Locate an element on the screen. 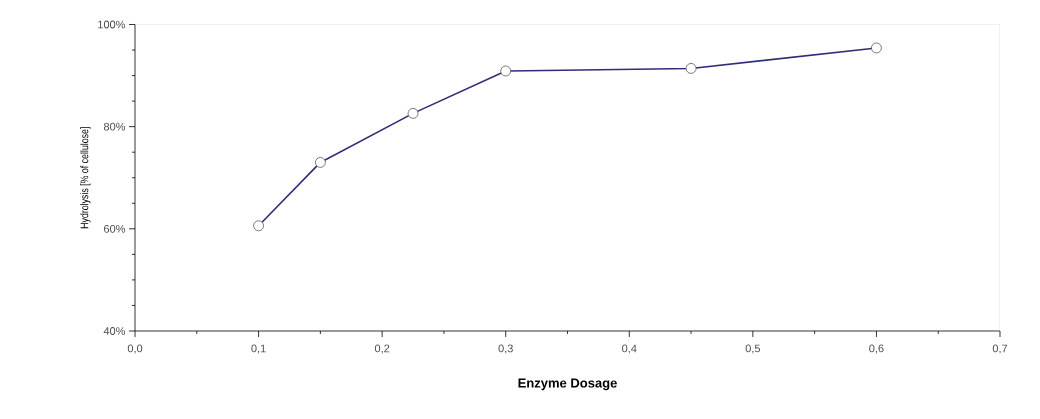  y-tick-label: 100% is located at coordinates (112, 24).